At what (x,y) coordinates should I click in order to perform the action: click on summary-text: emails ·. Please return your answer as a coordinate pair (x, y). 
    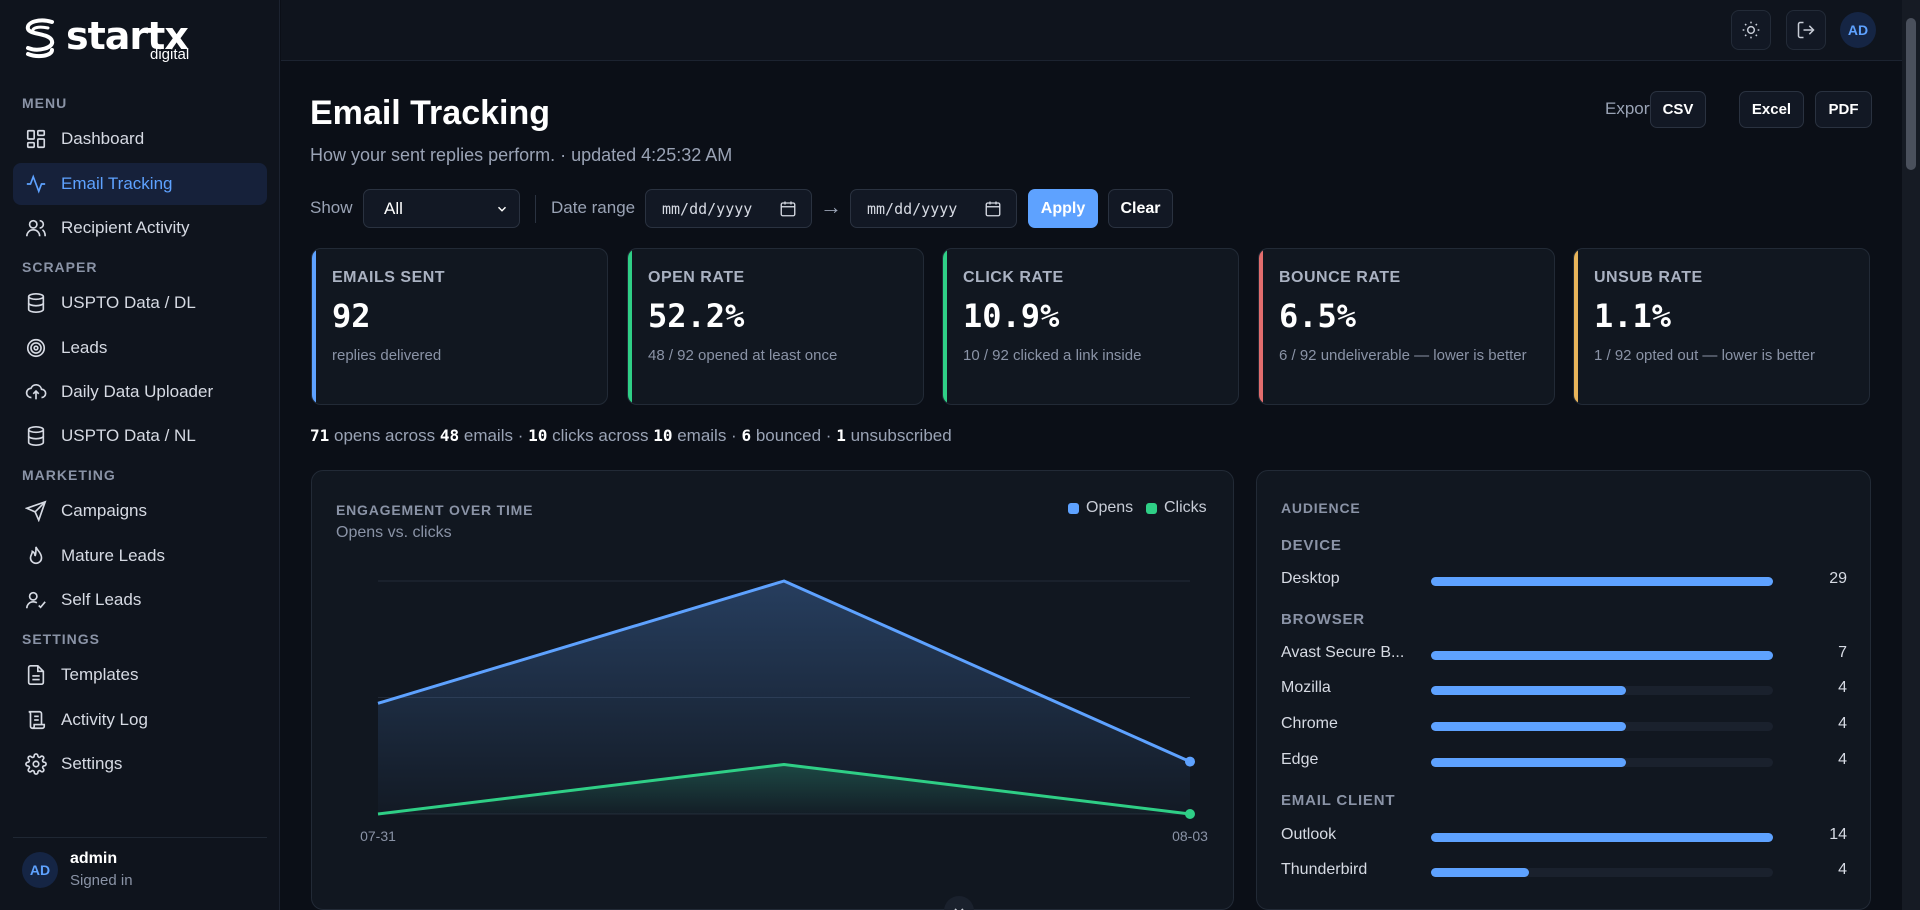
    Looking at the image, I should click on (493, 435).